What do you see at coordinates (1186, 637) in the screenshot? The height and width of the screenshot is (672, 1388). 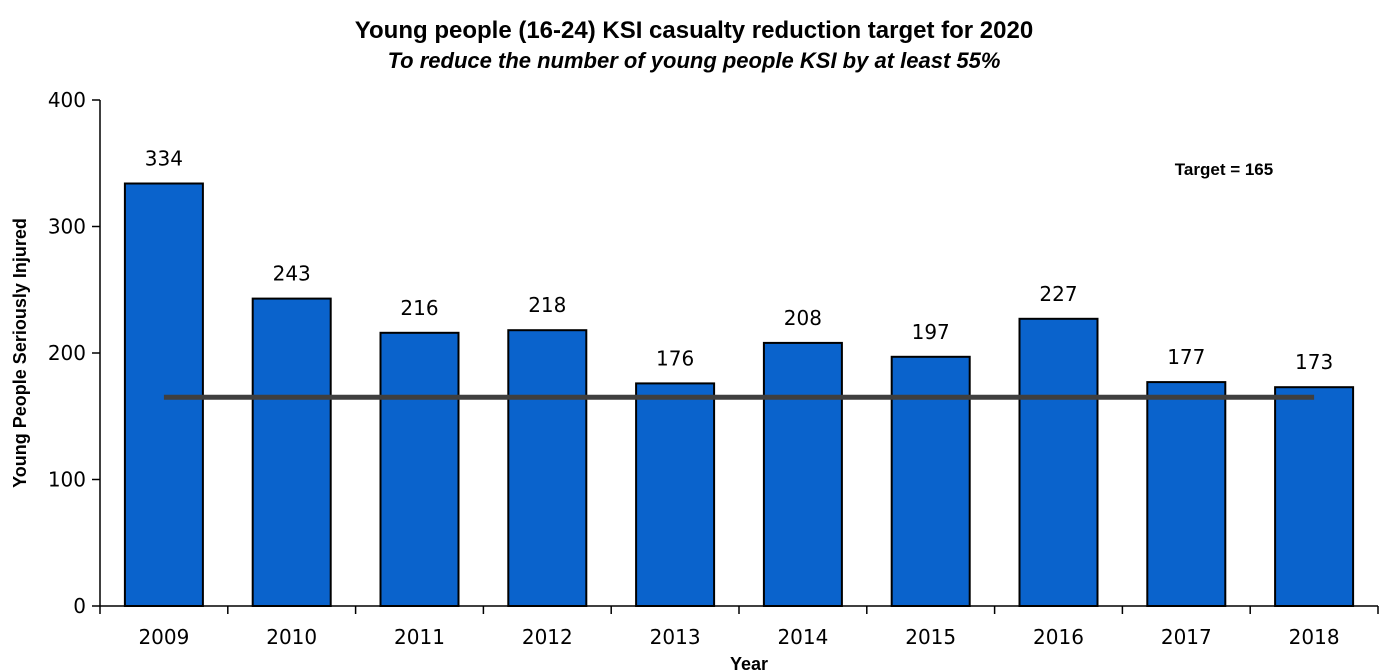 I see `x-tick-label-2017: 2017` at bounding box center [1186, 637].